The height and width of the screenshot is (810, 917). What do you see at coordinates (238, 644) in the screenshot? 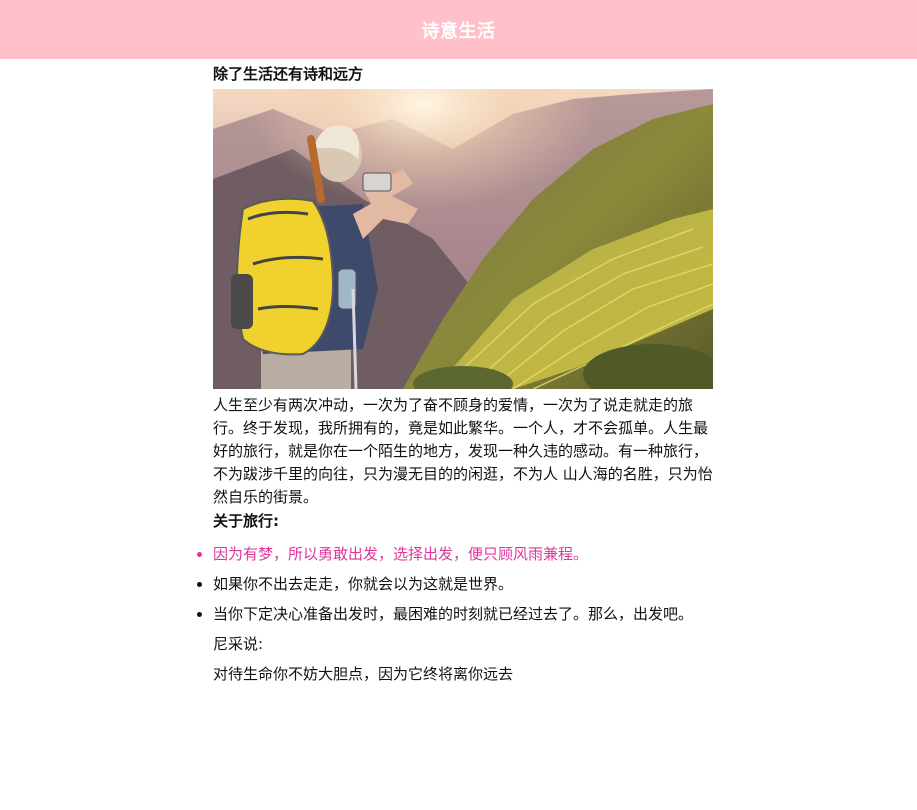
I see `quote-intro: 尼采说:` at bounding box center [238, 644].